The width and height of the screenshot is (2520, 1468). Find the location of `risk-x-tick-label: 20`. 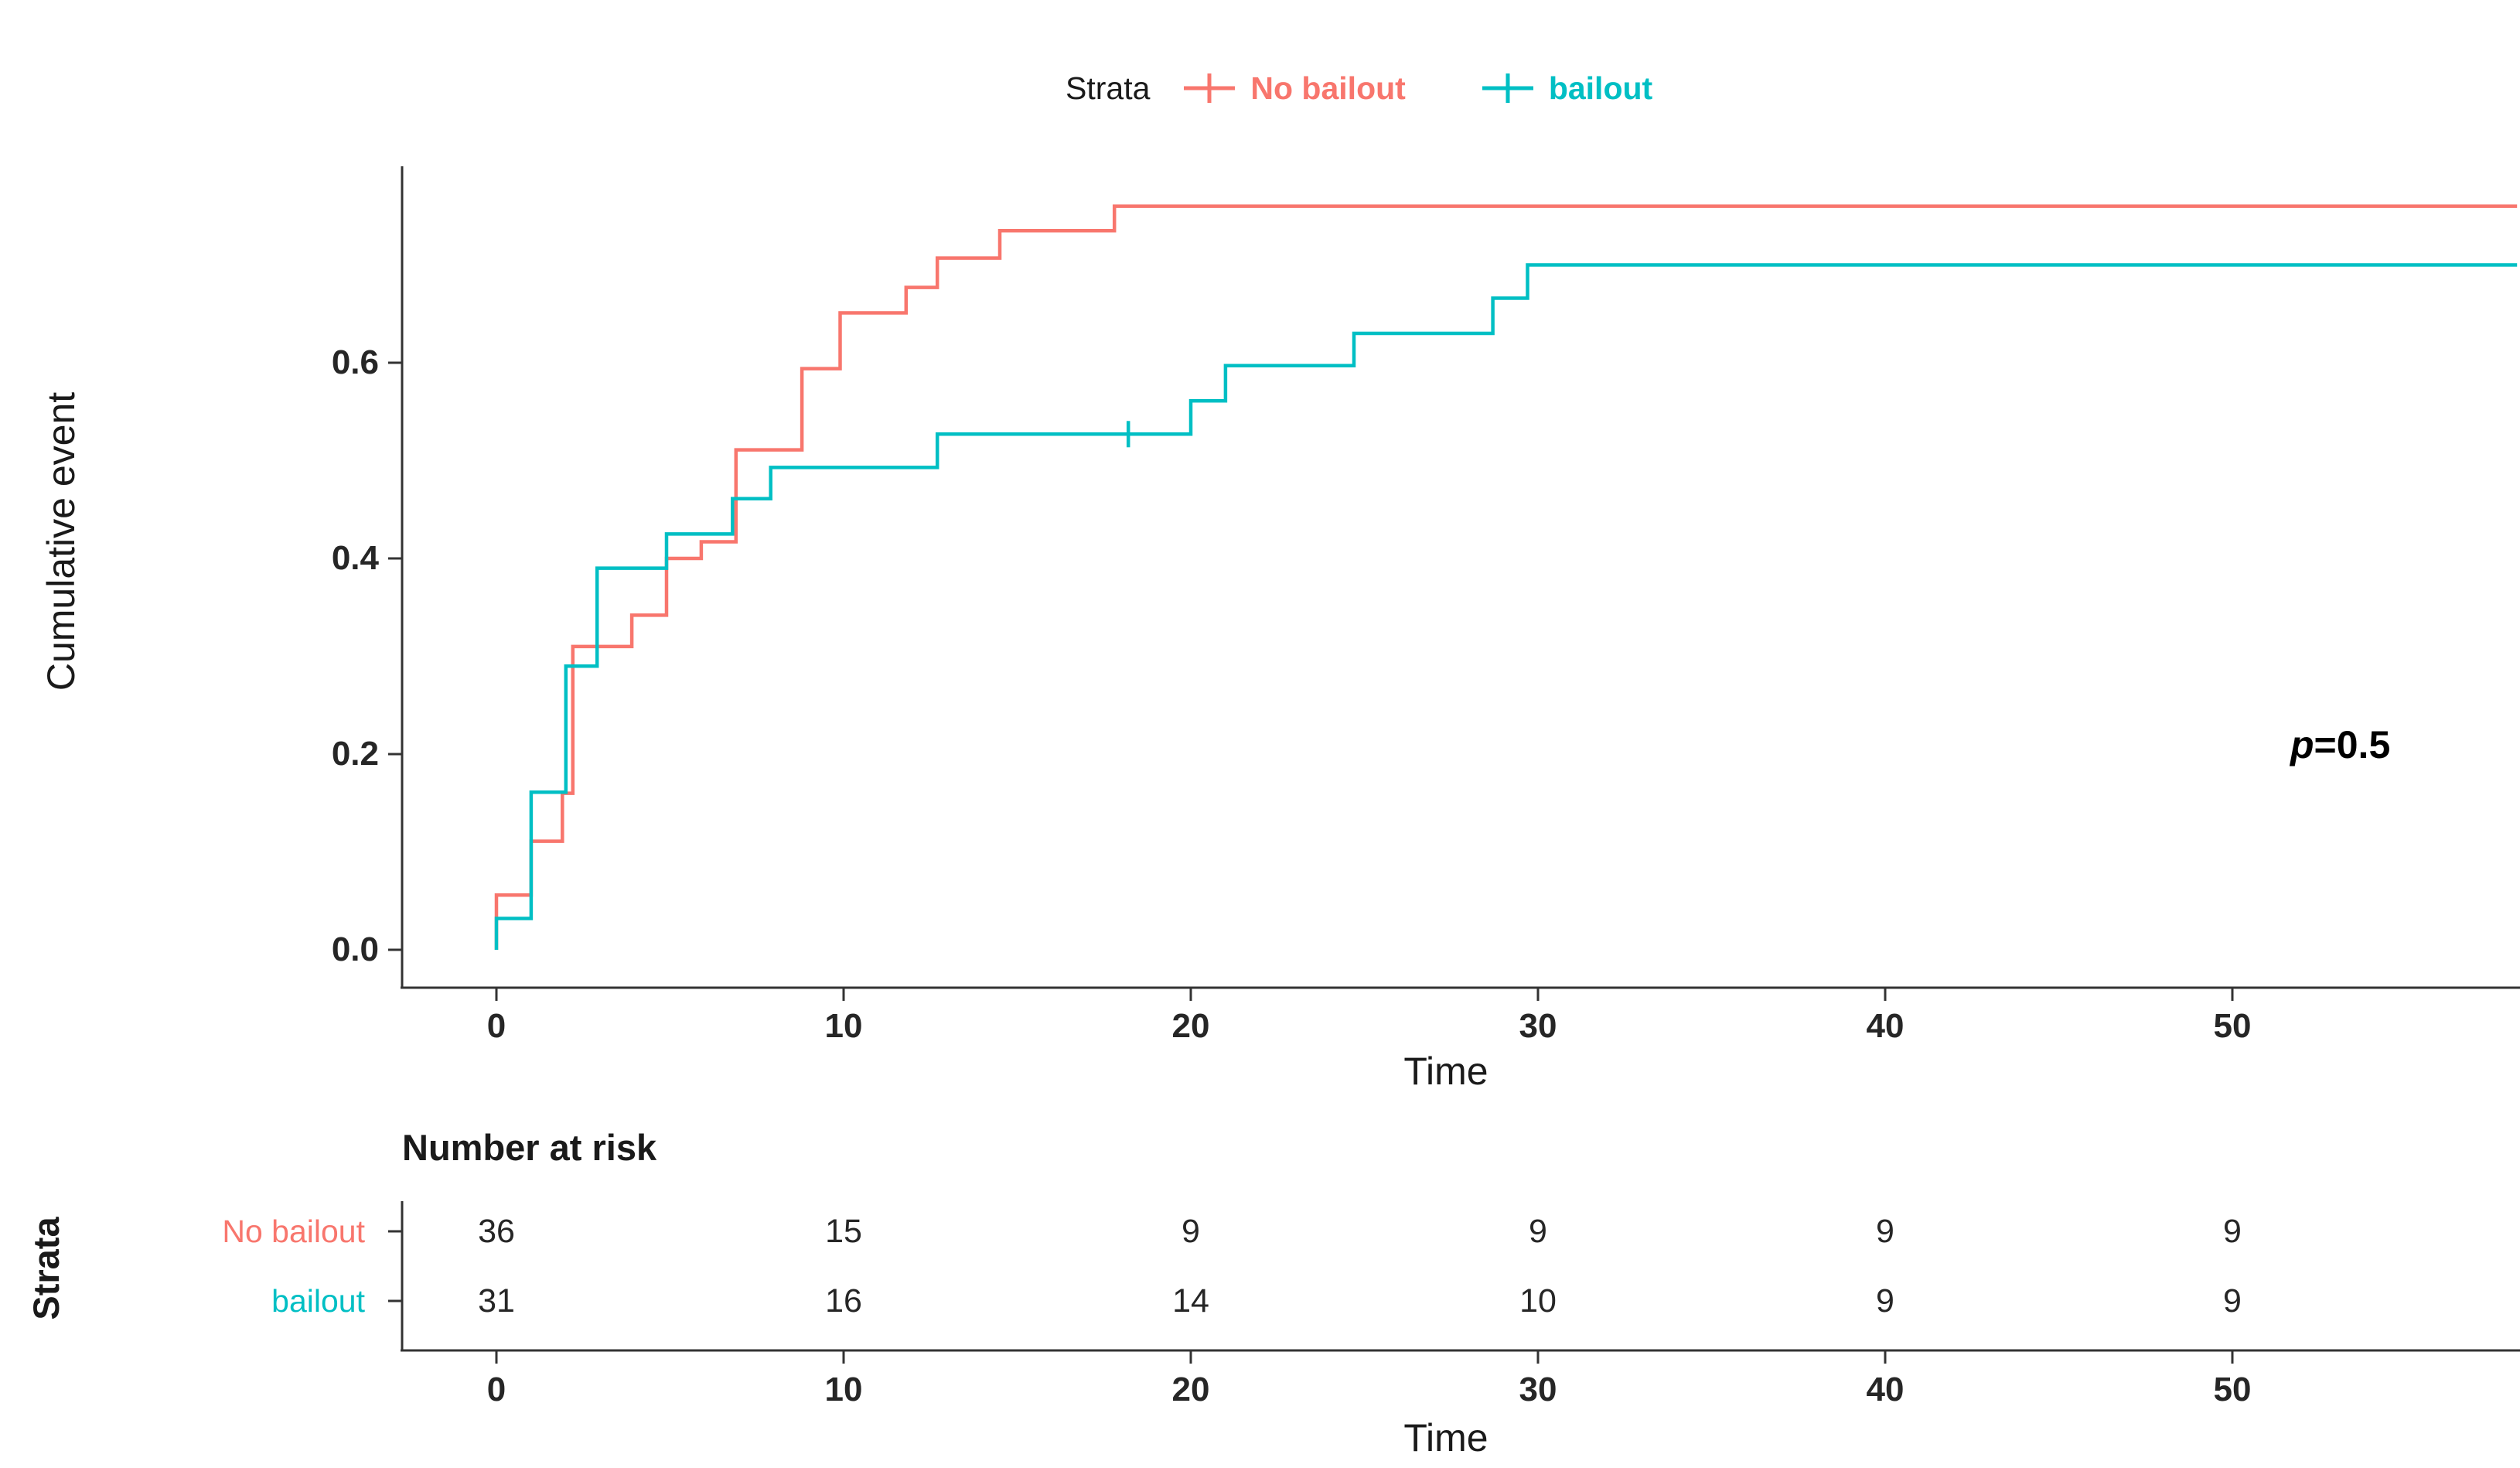

risk-x-tick-label: 20 is located at coordinates (1190, 1389).